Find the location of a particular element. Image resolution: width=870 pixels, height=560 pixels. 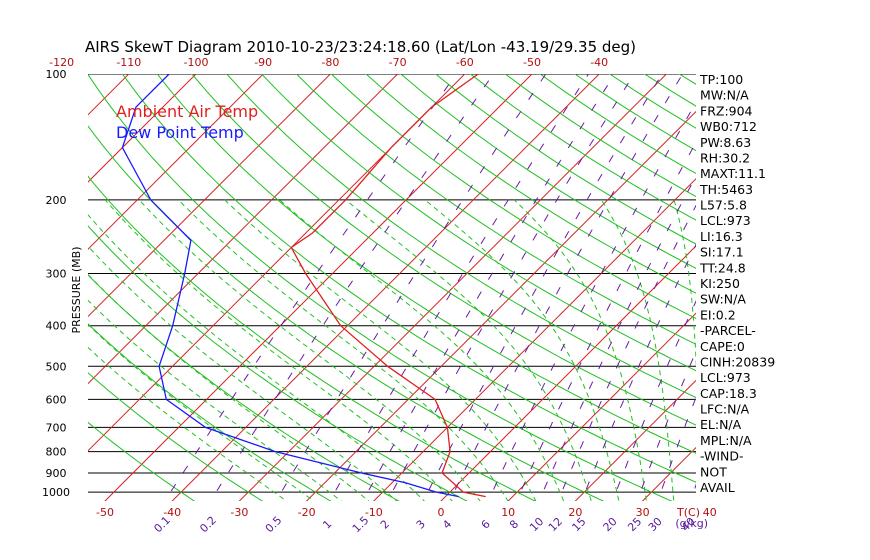

index-item-11: LI:16.3 is located at coordinates (721, 236).